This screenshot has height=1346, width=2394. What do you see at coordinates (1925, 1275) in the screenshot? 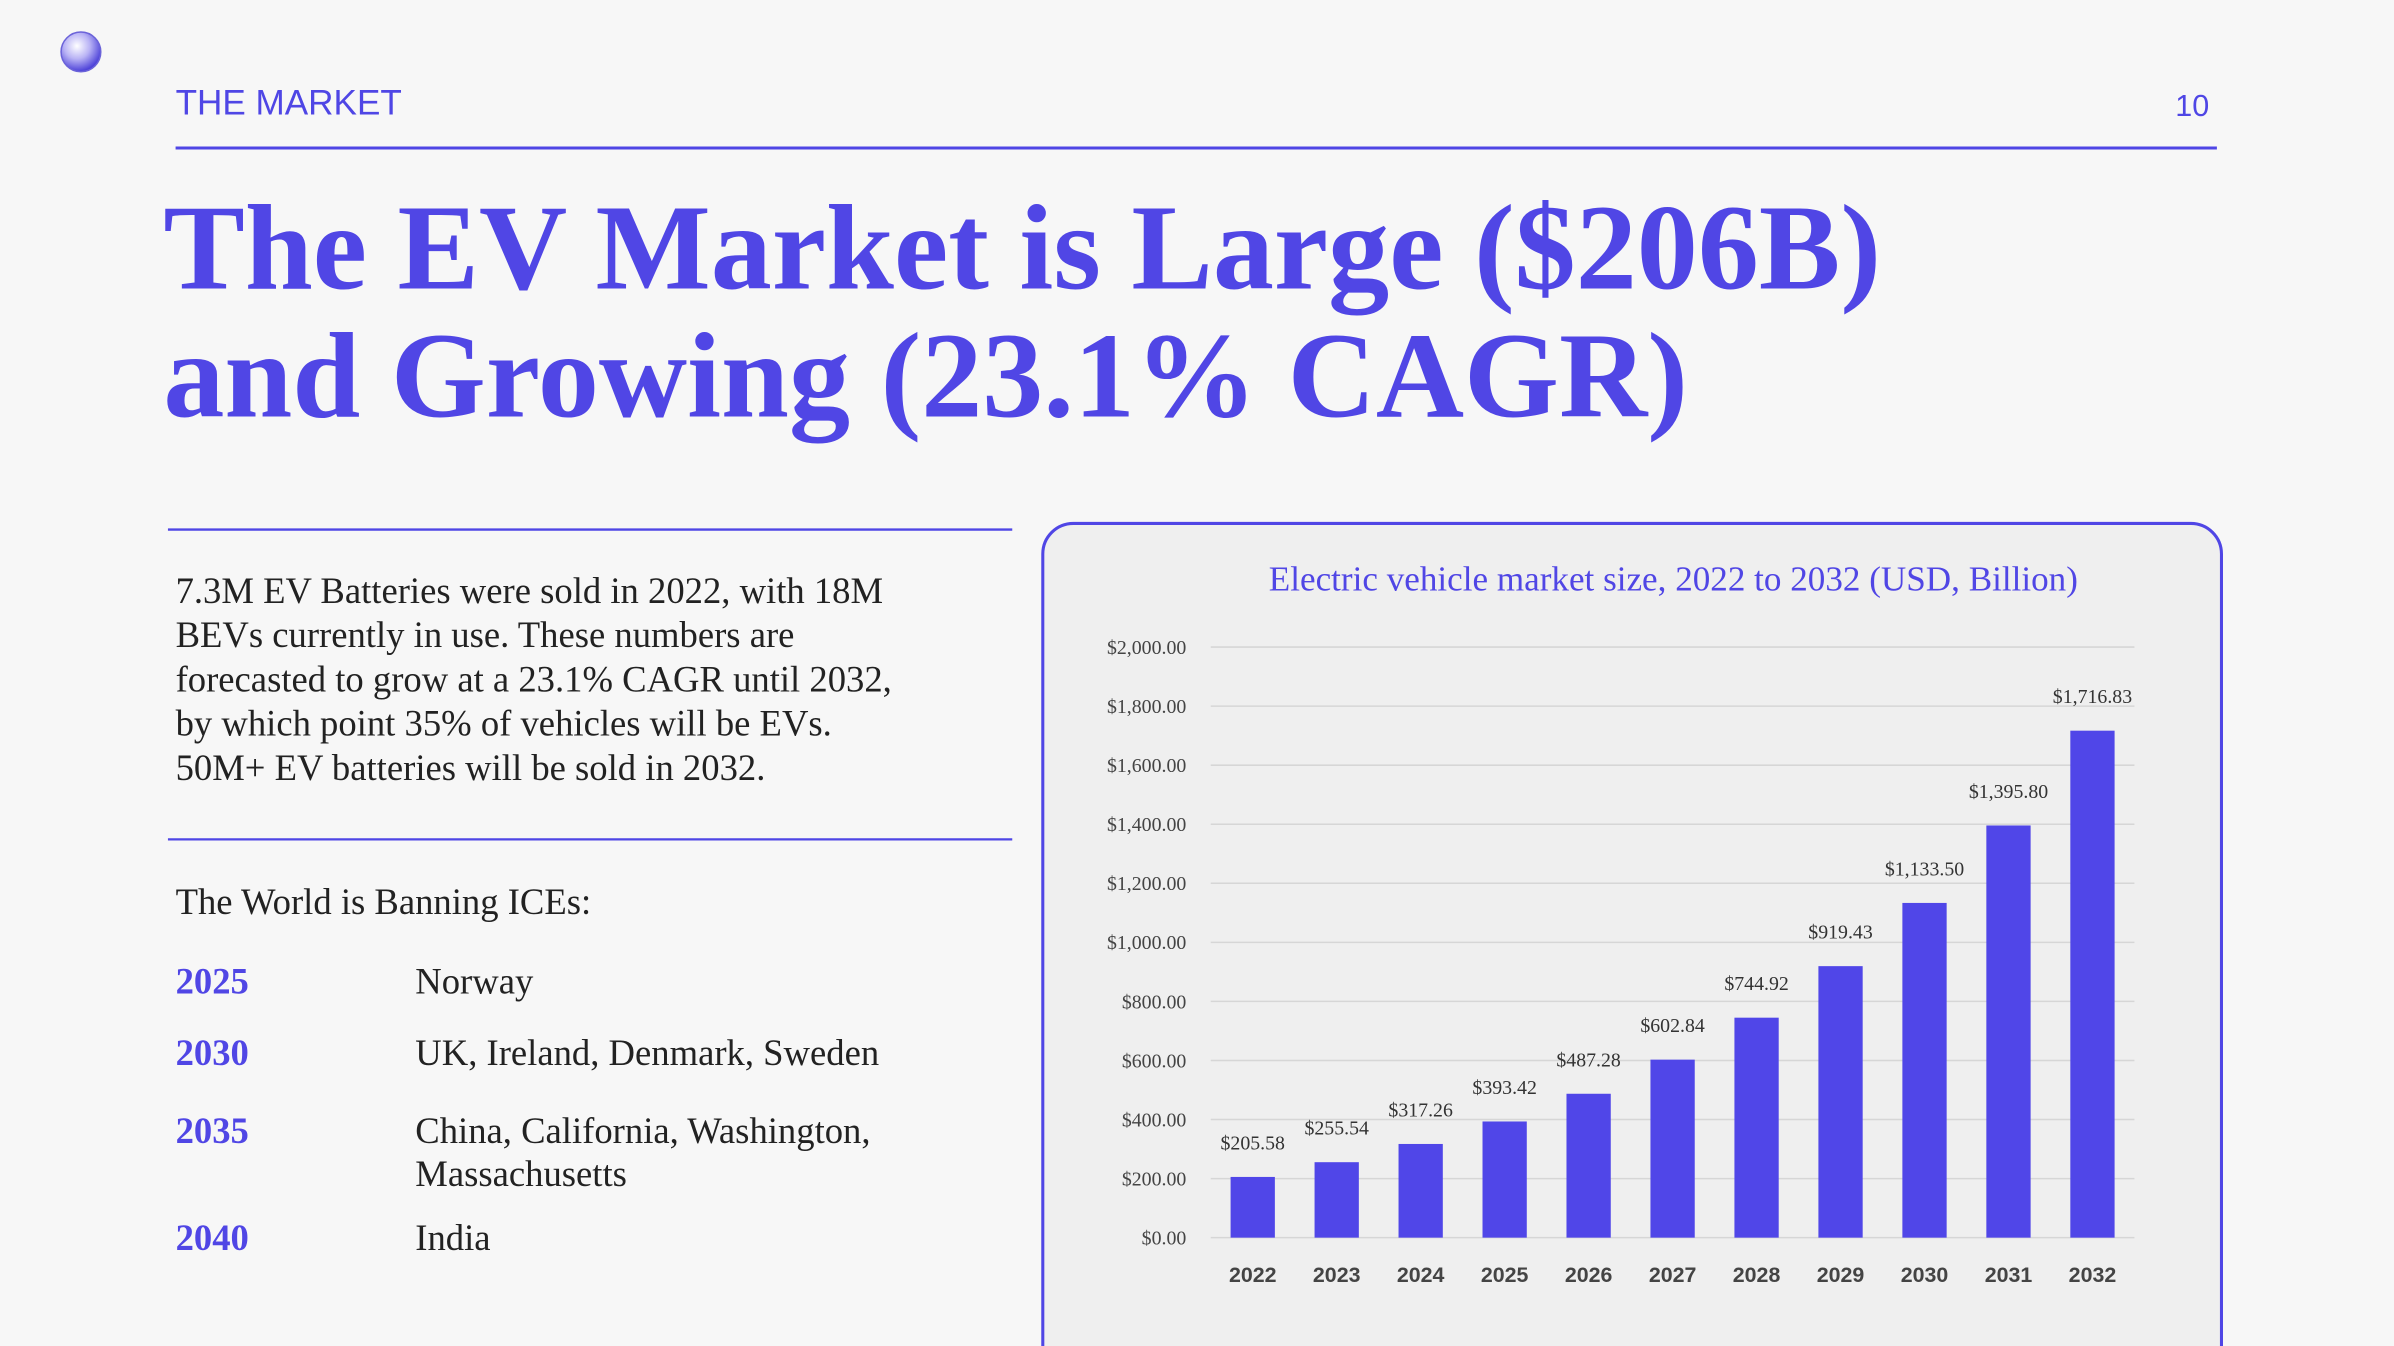
I see `x-tick-label: 2030` at bounding box center [1925, 1275].